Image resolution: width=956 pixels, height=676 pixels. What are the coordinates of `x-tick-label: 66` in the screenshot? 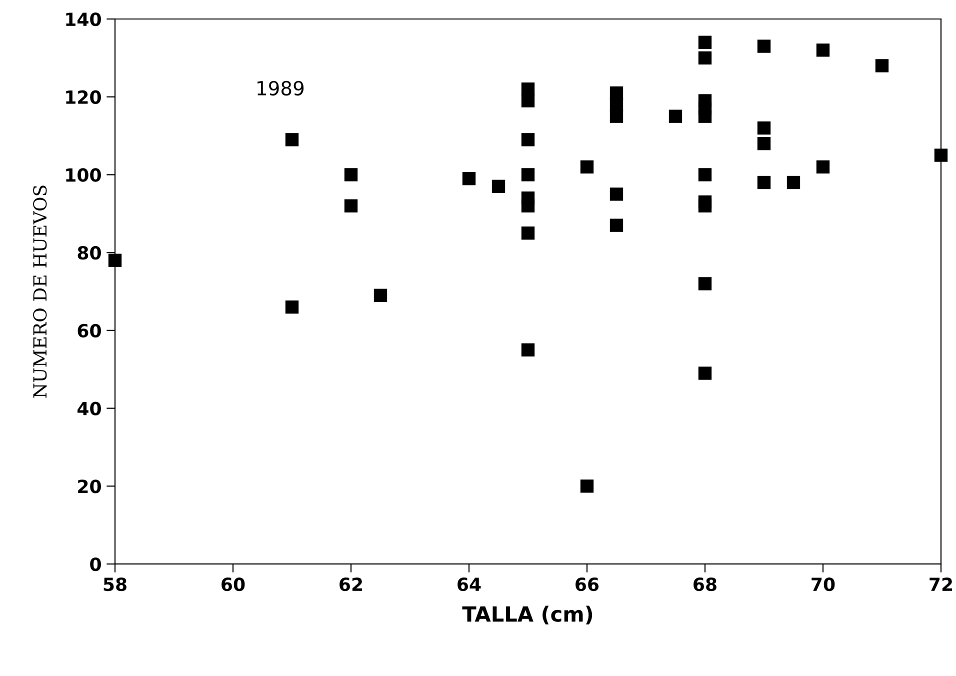 It's located at (587, 585).